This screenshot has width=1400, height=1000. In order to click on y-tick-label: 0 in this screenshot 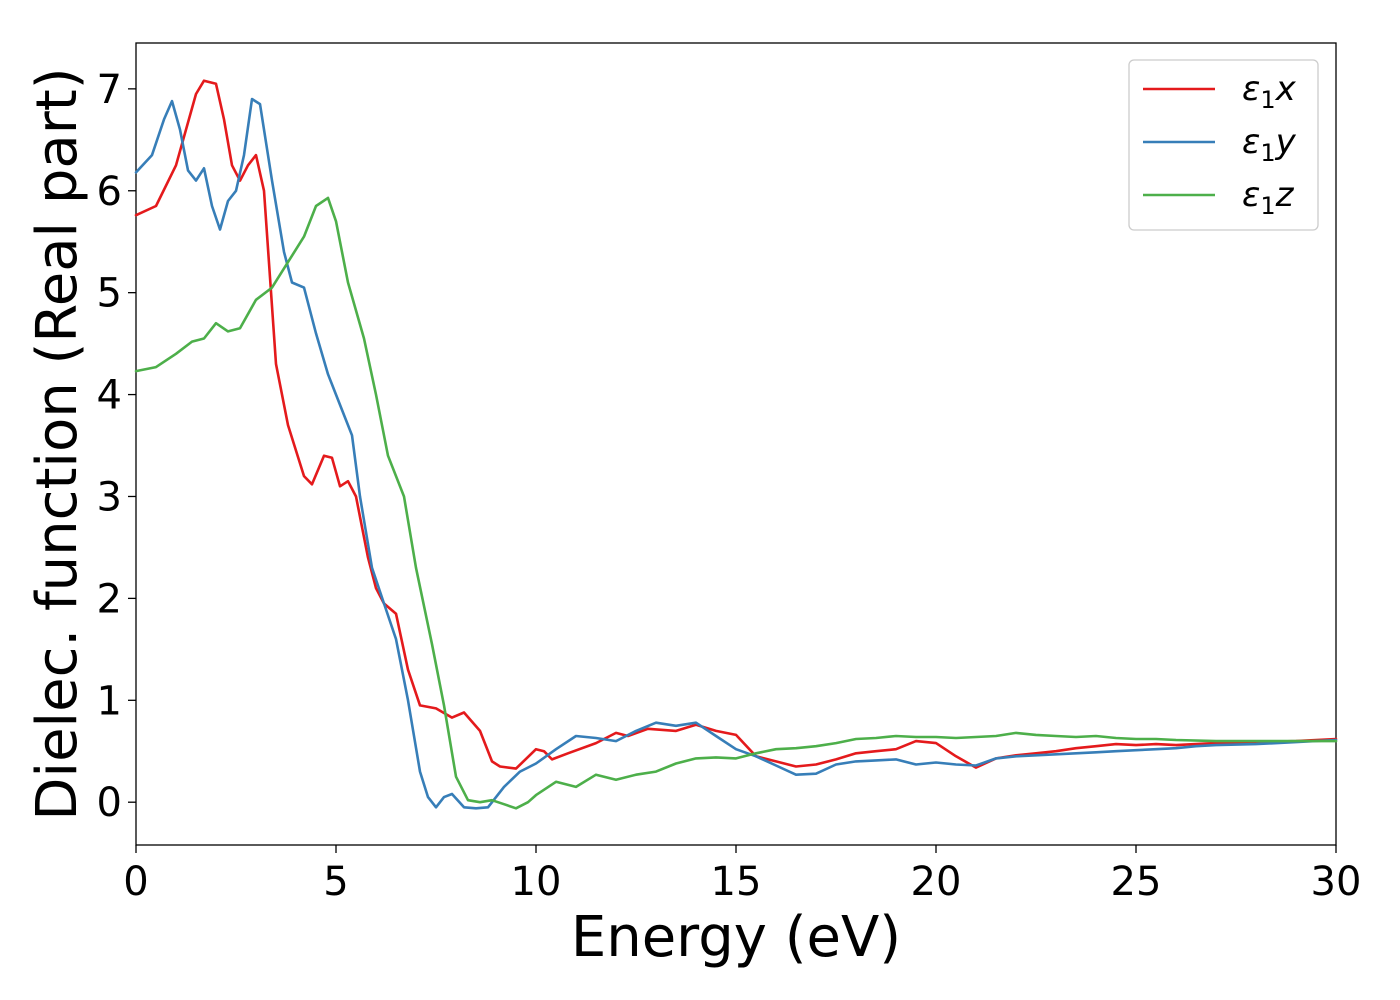, I will do `click(109, 803)`.